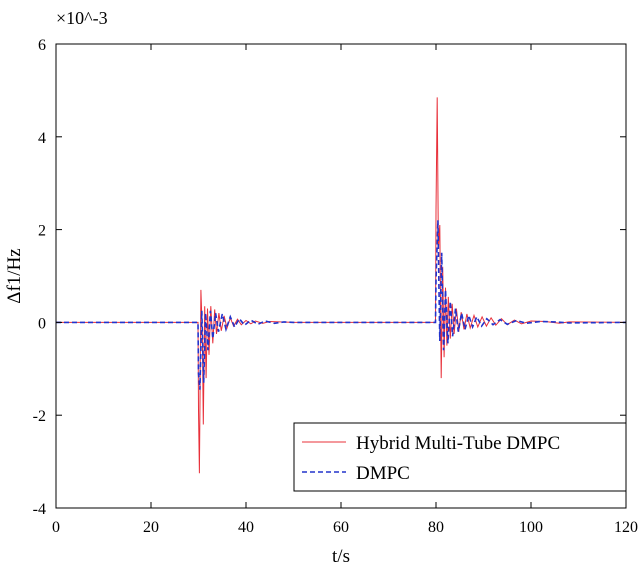  Describe the element at coordinates (246, 527) in the screenshot. I see `x-tick-label: 40` at that location.